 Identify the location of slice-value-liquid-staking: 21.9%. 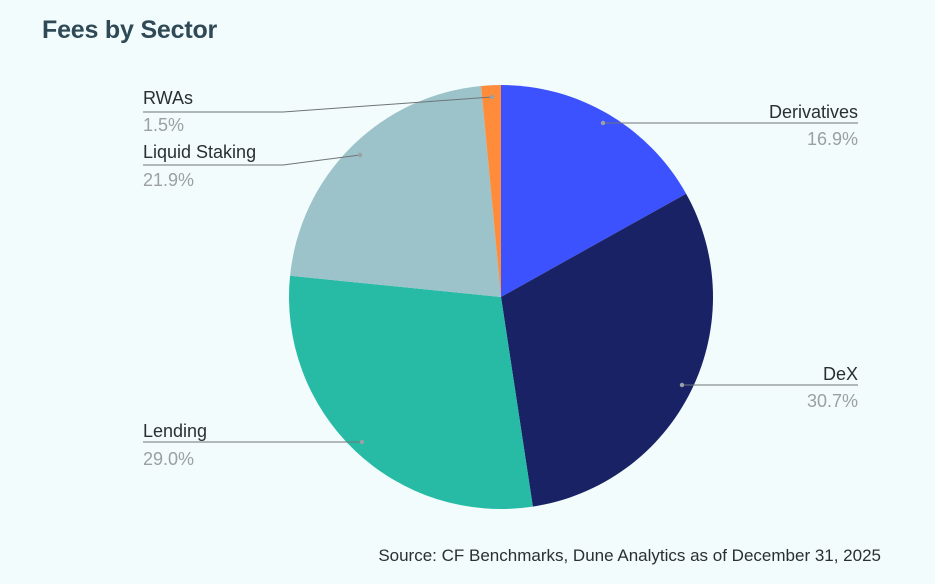
(168, 180).